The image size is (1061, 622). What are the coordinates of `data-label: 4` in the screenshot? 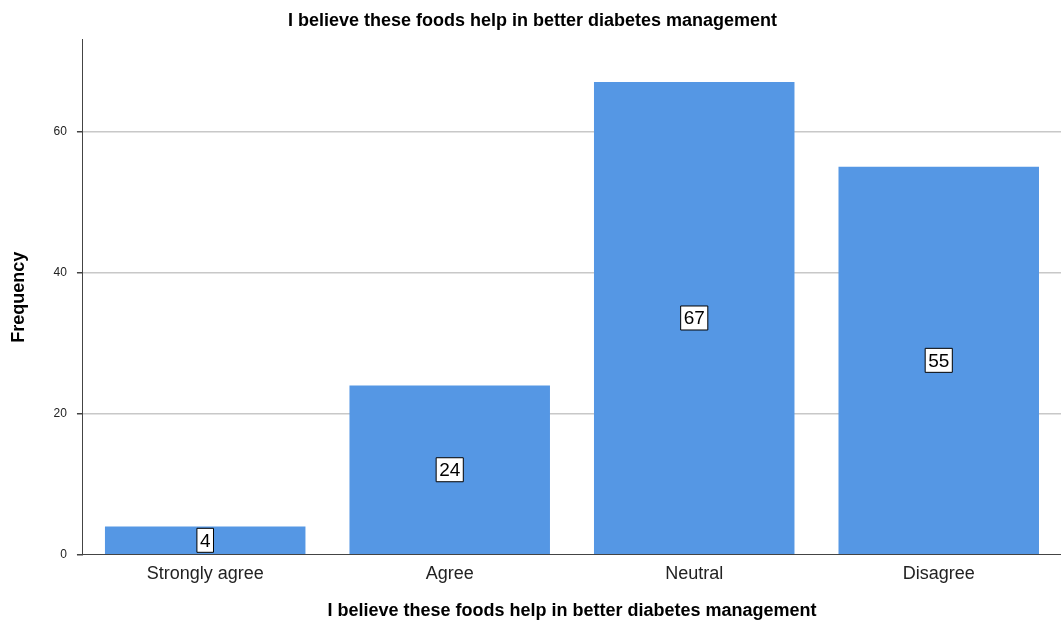 It's located at (205, 540).